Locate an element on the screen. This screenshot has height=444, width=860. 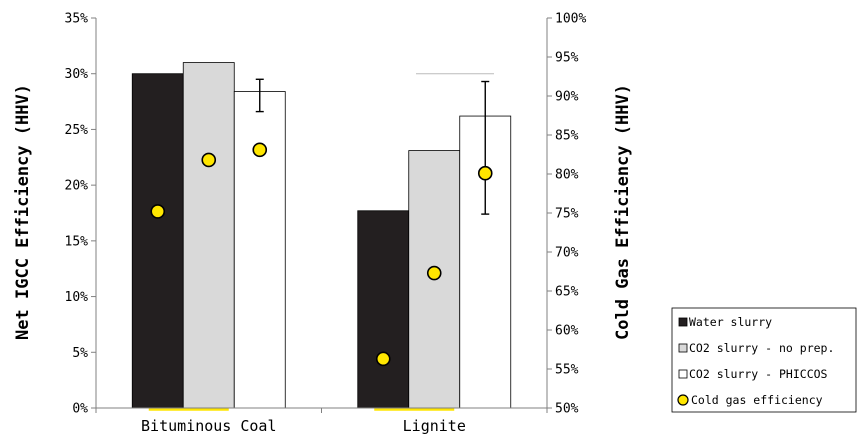
error-bars-layer is located at coordinates (372, 146).